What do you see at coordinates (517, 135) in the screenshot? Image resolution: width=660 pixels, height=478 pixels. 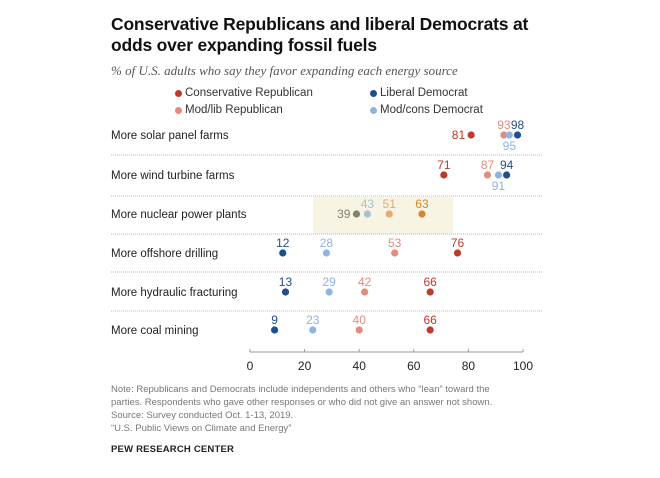 I see `dot-liberal-democrat-more-solar-panel-farms` at bounding box center [517, 135].